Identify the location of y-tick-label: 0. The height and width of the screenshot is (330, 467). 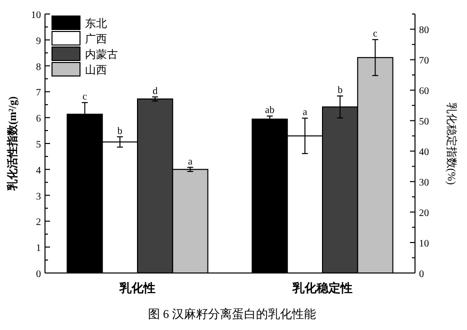
(38, 274).